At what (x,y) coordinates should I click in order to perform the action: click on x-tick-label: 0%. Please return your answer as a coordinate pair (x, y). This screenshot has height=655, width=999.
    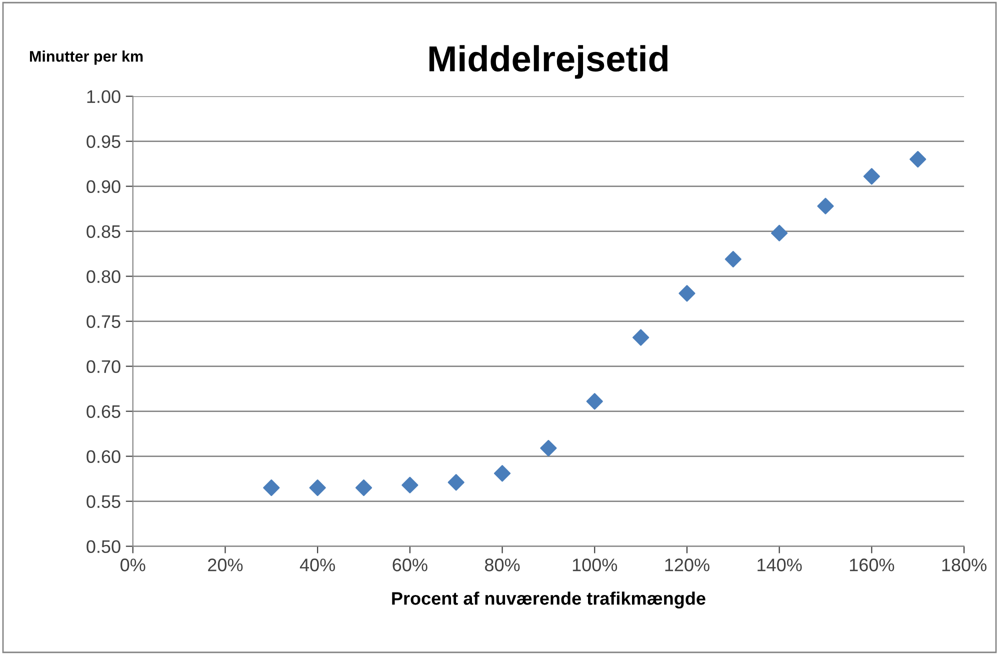
    Looking at the image, I should click on (133, 565).